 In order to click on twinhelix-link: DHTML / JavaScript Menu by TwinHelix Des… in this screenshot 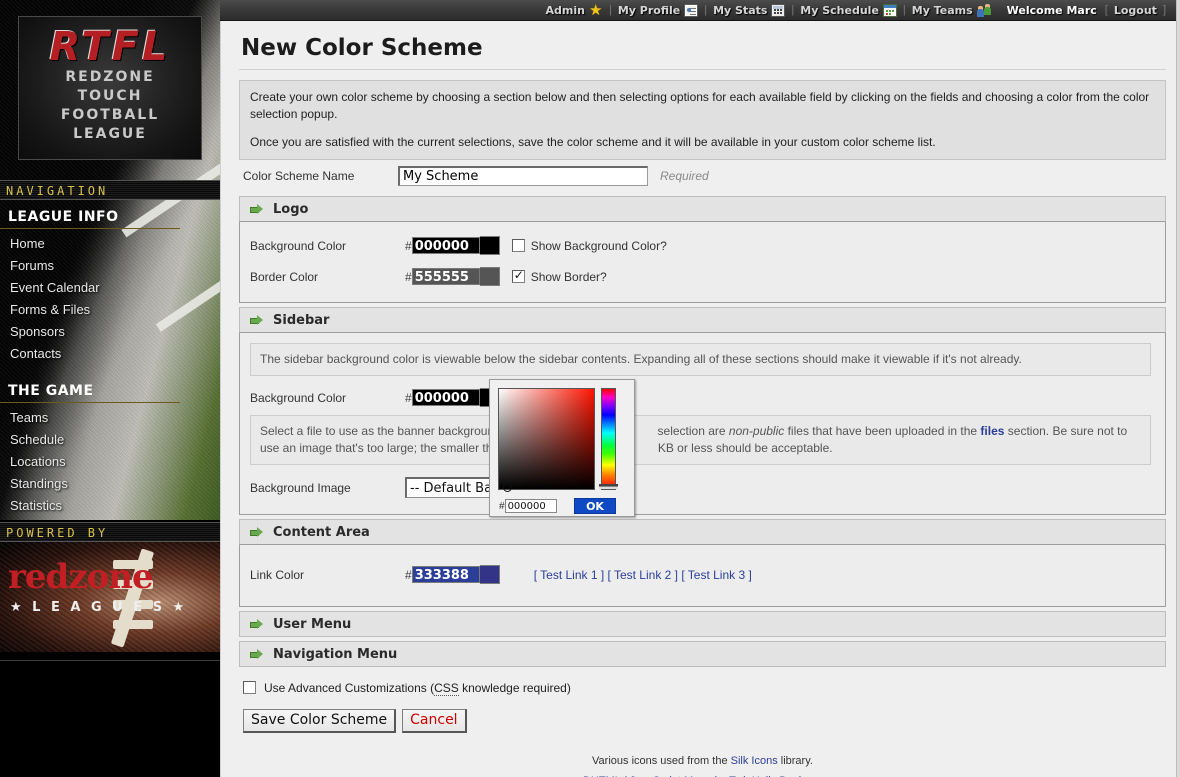, I will do `click(702, 776)`.